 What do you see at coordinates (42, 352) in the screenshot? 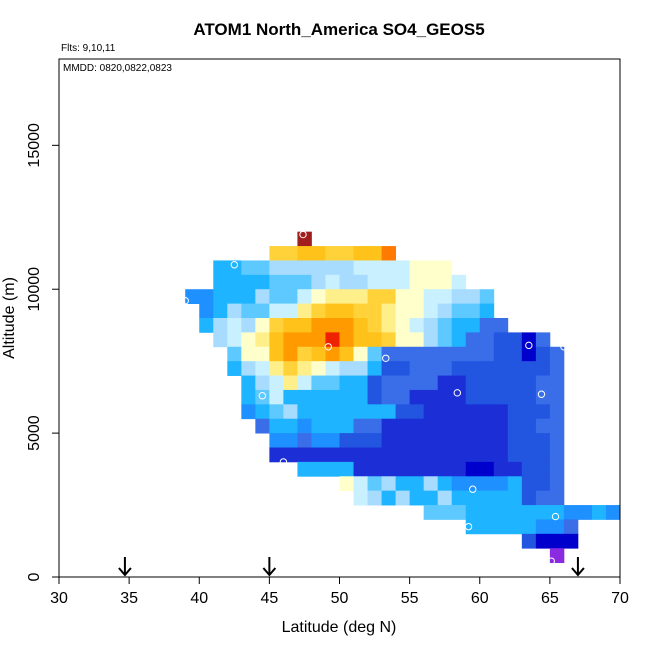
I see `y-ticks: 0 5000 10000 15000` at bounding box center [42, 352].